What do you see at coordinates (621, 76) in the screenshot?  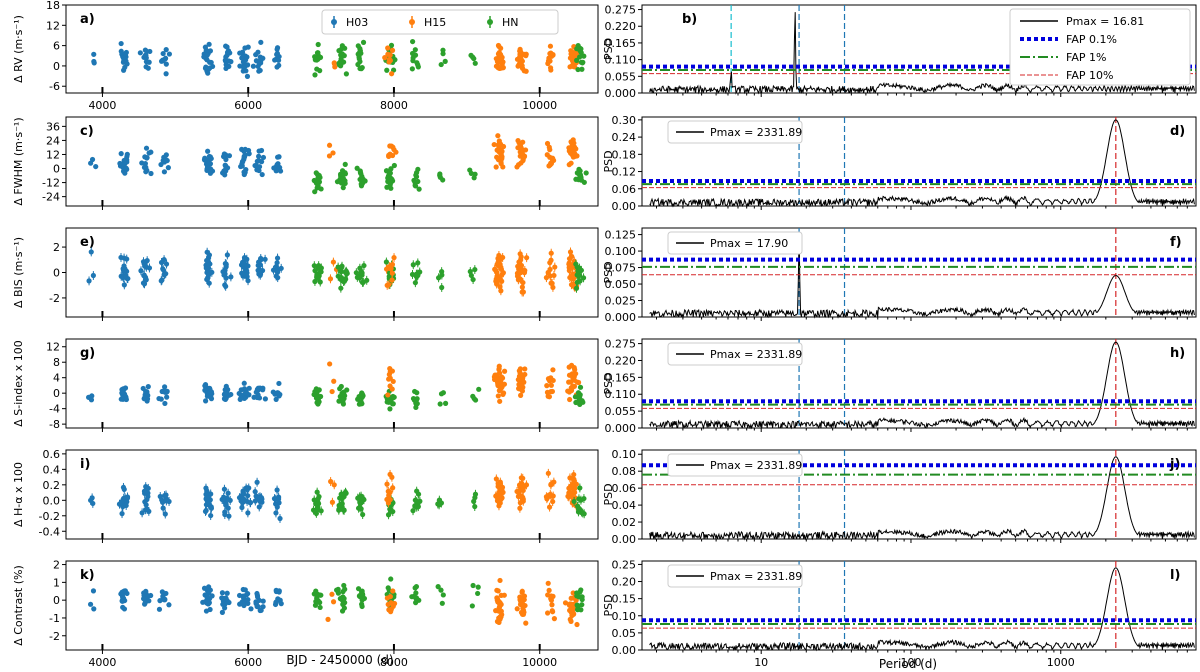 I see `y-tick-label: 0.055` at bounding box center [621, 76].